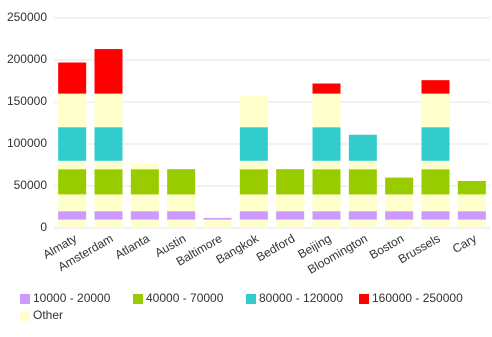  What do you see at coordinates (275, 247) in the screenshot?
I see `x-tick-label: Bedford` at bounding box center [275, 247].